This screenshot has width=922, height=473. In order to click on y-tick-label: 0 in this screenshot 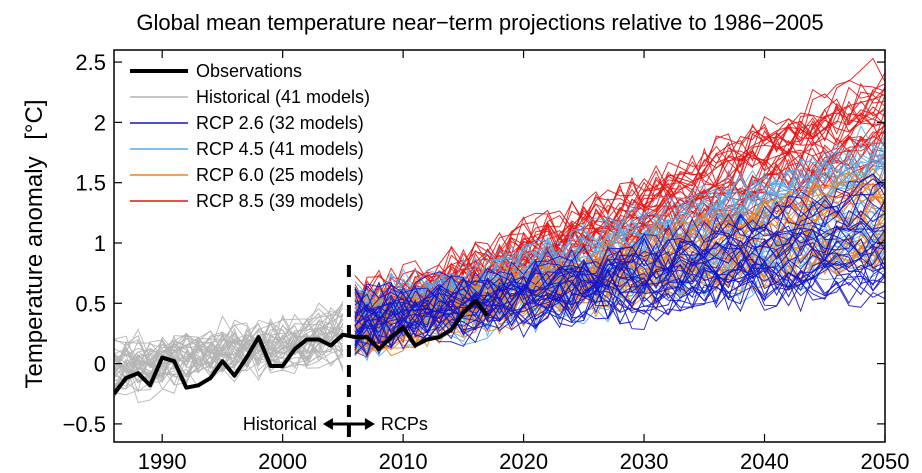, I will do `click(100, 364)`.